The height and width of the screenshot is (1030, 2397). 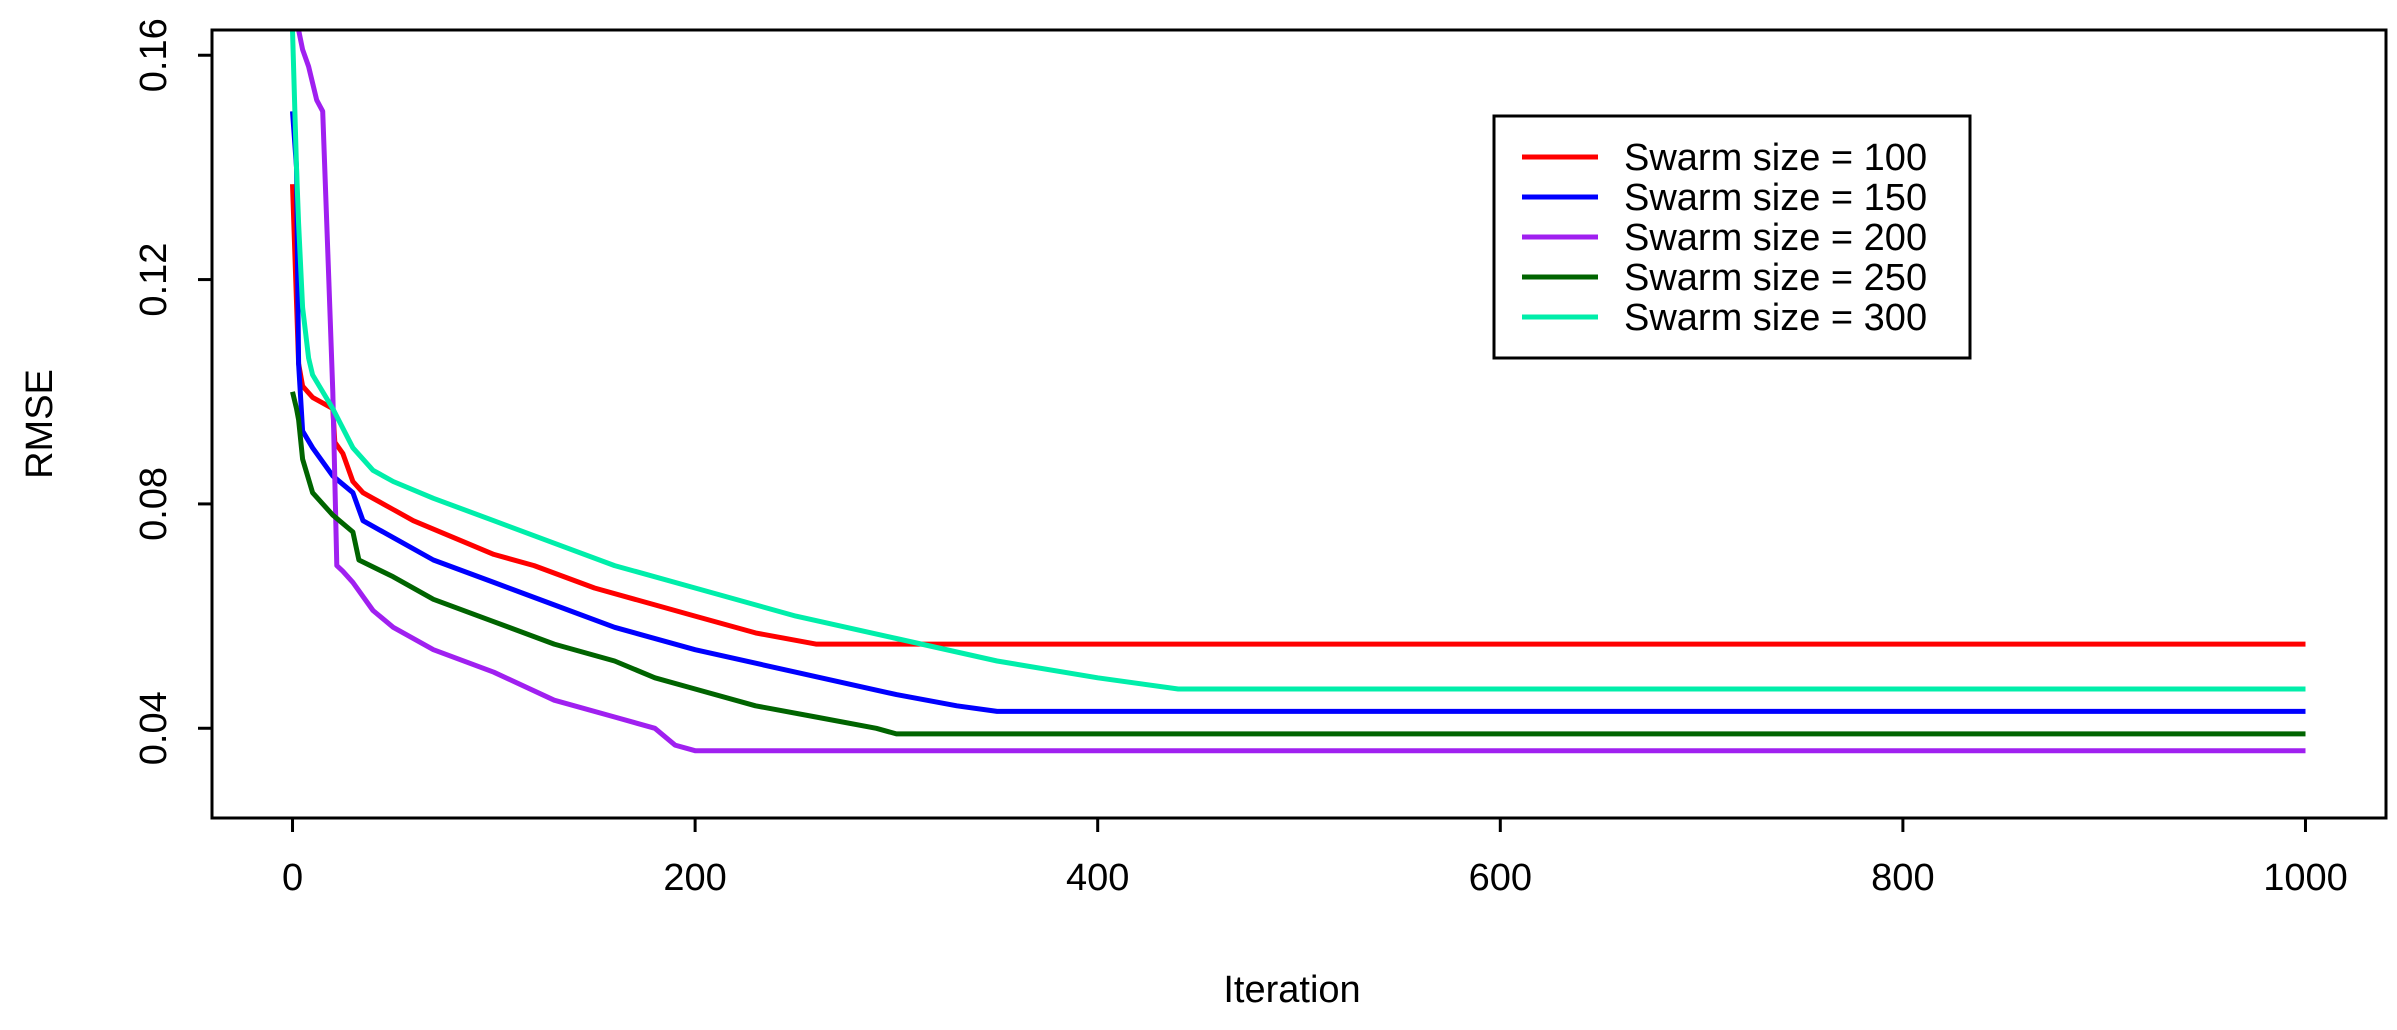 I want to click on x-tick-label: 1000, so click(x=2305, y=878).